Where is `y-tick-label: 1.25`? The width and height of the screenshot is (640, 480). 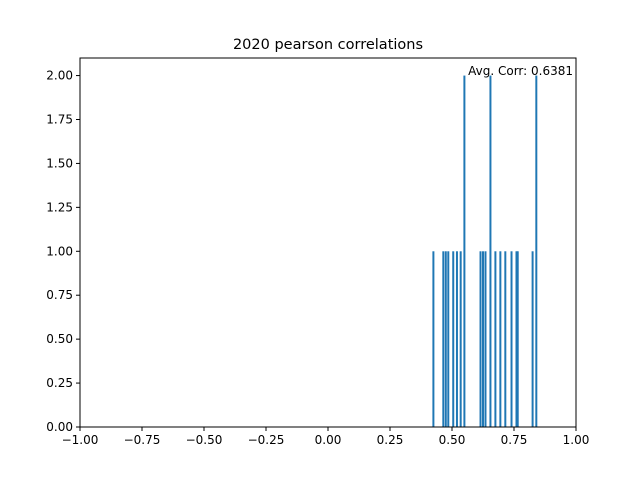 y-tick-label: 1.25 is located at coordinates (59, 207).